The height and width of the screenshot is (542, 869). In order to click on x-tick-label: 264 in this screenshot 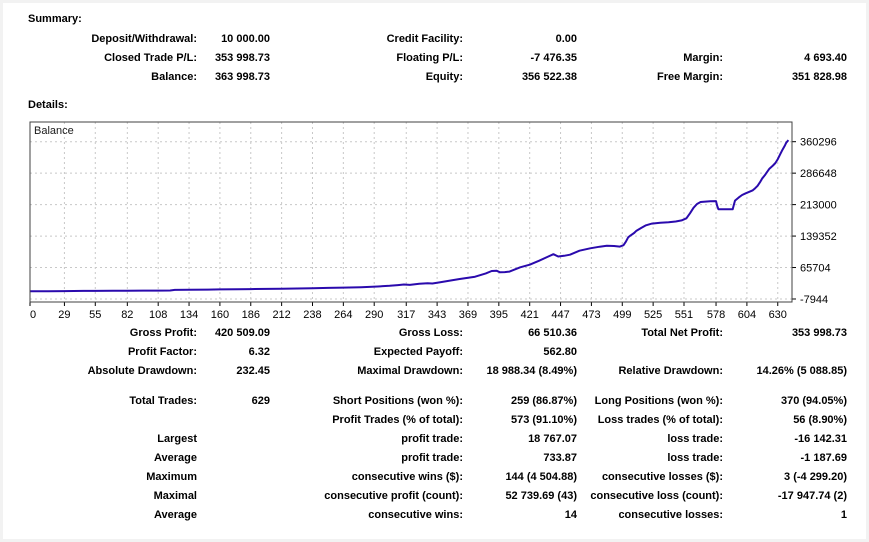, I will do `click(343, 315)`.